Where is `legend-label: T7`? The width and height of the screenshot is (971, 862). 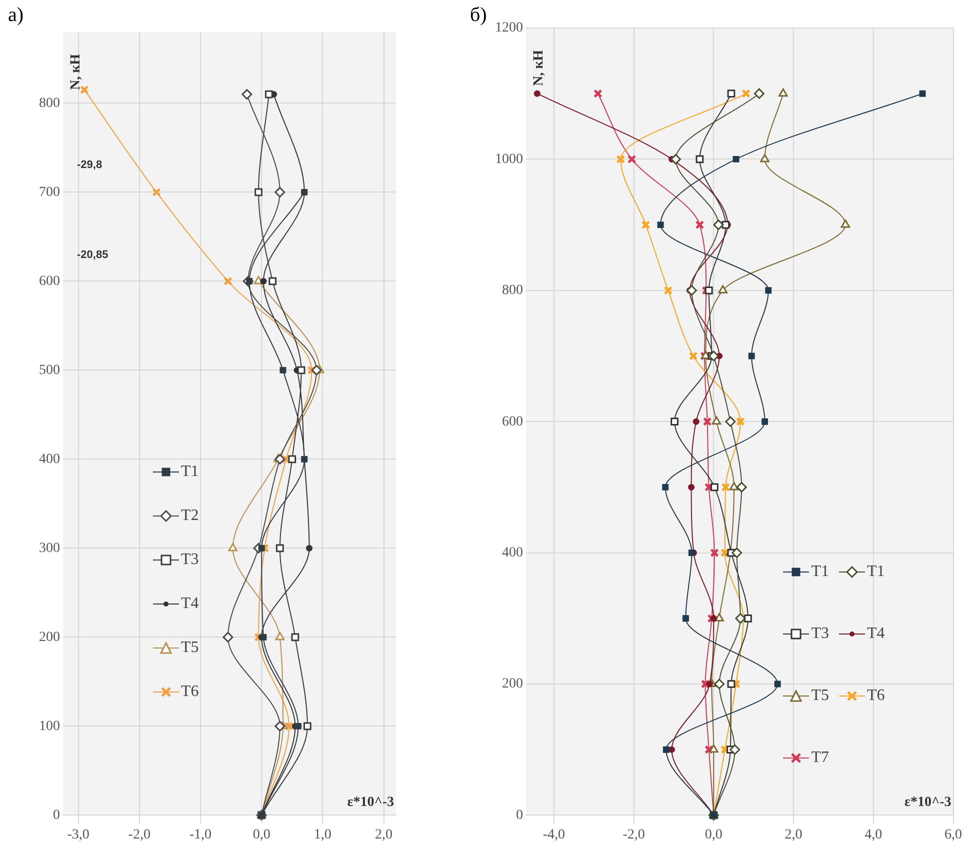
legend-label: T7 is located at coordinates (820, 758).